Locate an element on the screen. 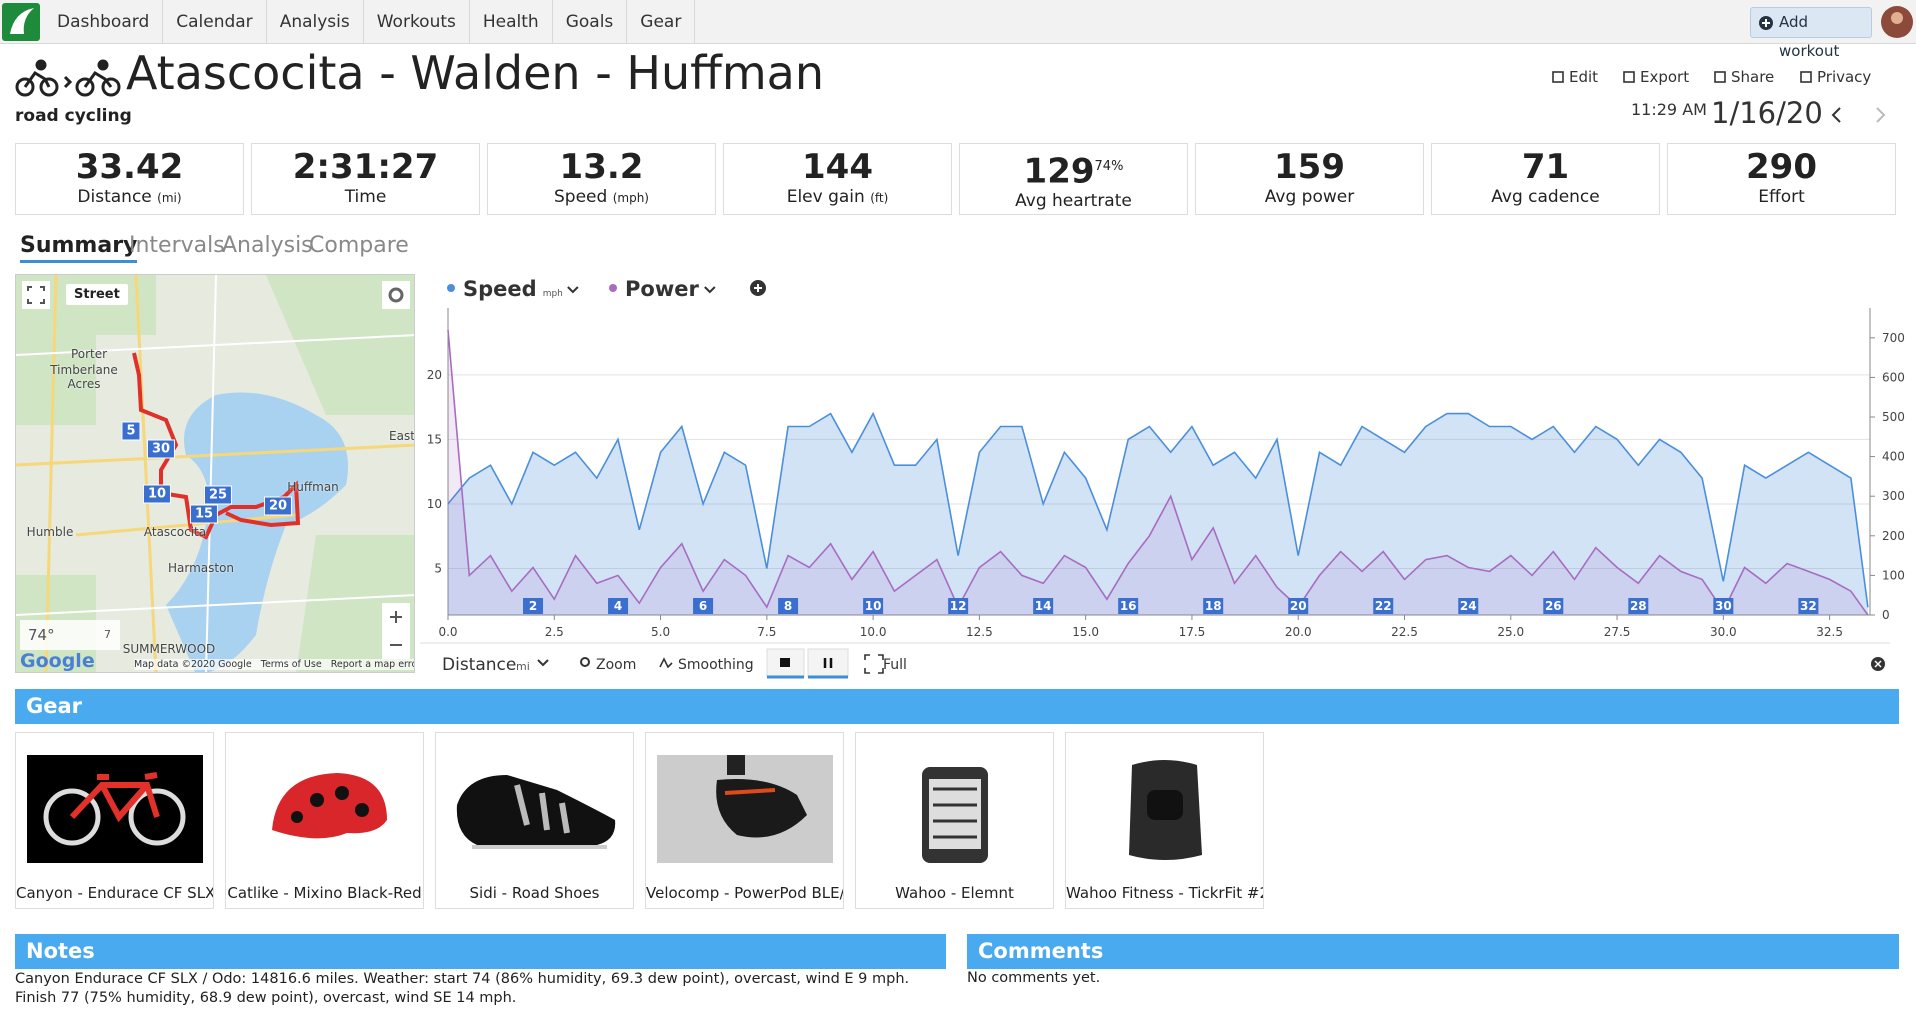 The height and width of the screenshot is (1028, 1916). avatar is located at coordinates (1897, 22).